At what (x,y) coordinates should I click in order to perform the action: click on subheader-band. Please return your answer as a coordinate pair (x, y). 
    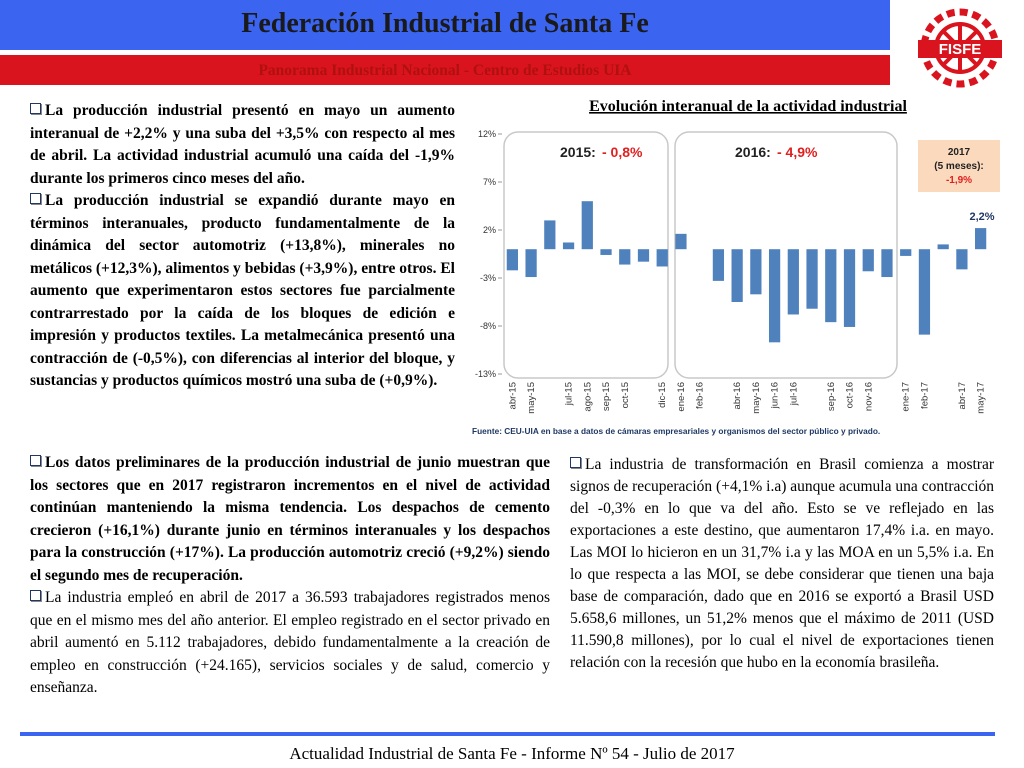
    Looking at the image, I should click on (445, 70).